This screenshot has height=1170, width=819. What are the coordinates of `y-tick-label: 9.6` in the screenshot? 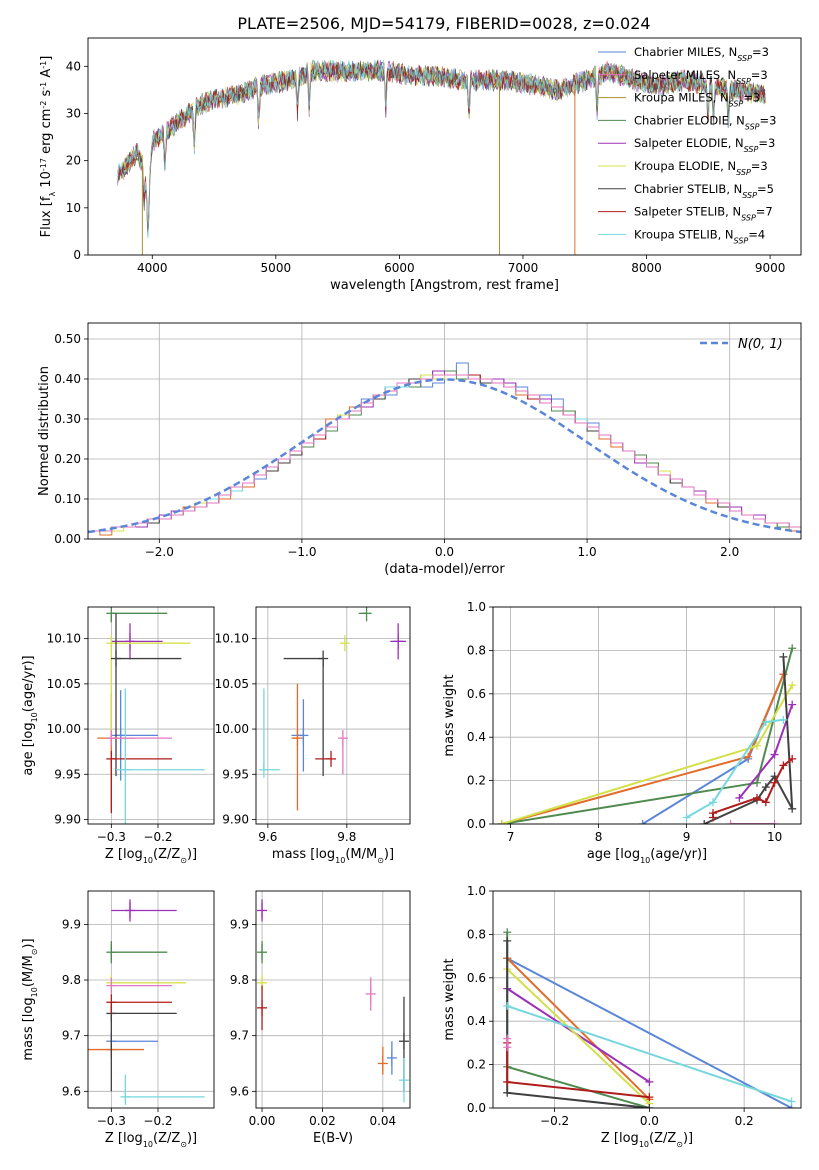 It's located at (71, 1091).